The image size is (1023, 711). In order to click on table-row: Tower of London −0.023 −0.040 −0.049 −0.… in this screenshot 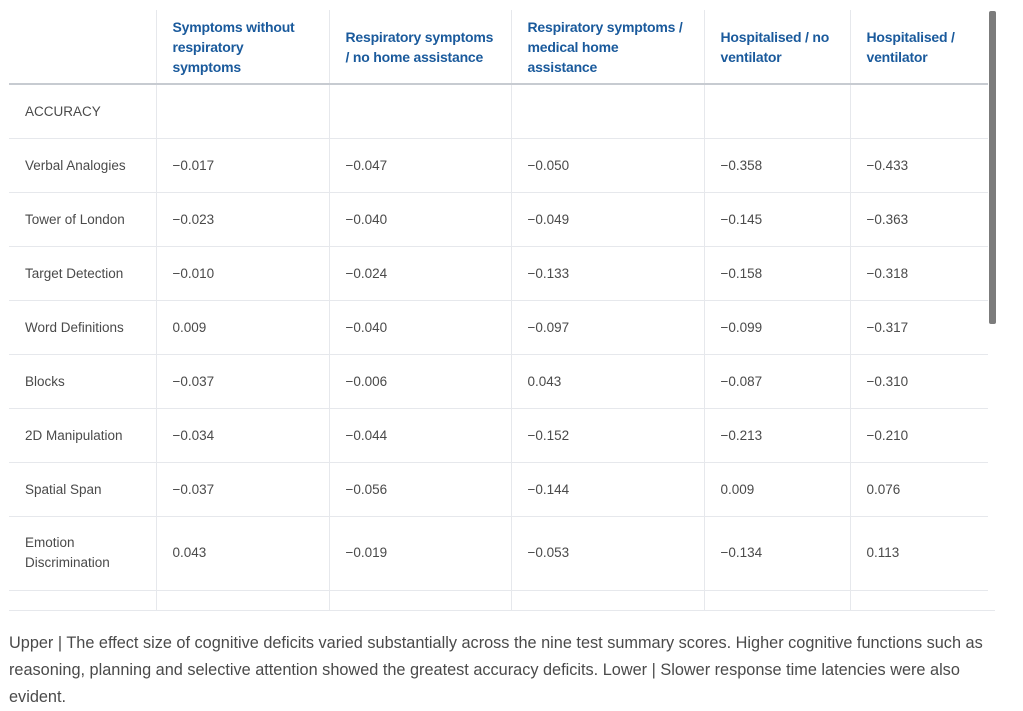, I will do `click(498, 219)`.